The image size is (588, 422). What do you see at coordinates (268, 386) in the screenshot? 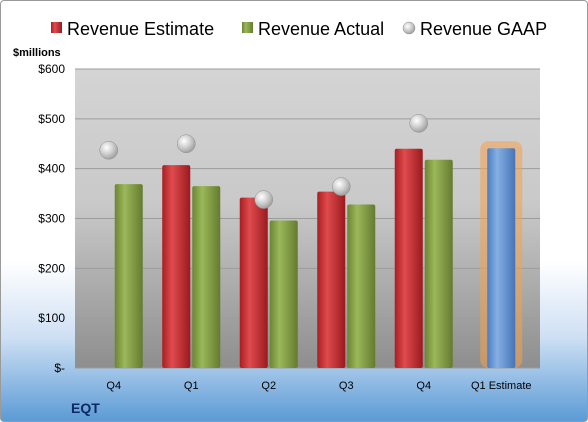
I see `x-tick-label: Q2` at bounding box center [268, 386].